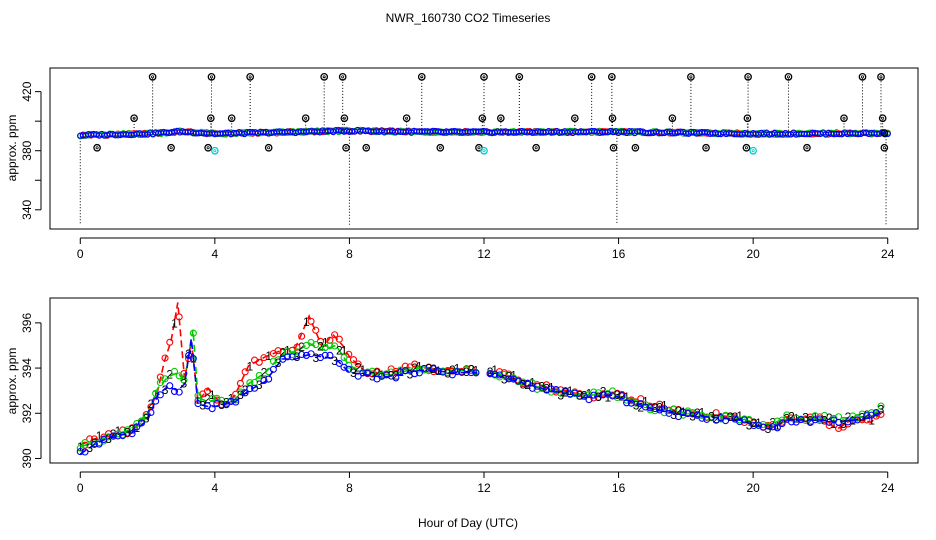 This screenshot has width=936, height=540. I want to click on x-axis-label: Hour of Day (UTC), so click(468, 523).